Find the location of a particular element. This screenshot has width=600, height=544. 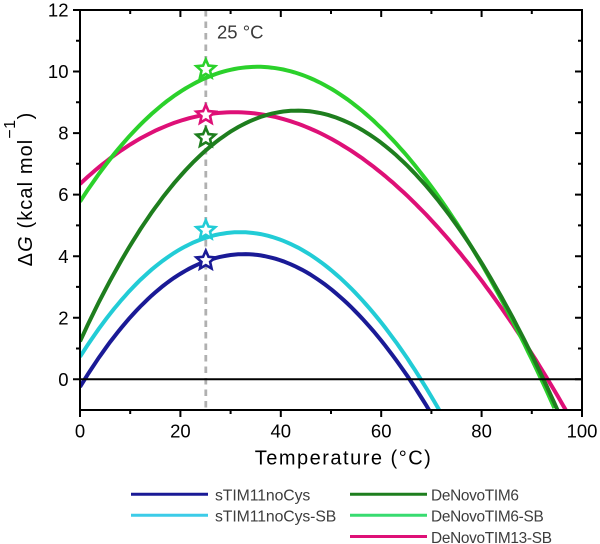

svg-text: Temperature (°C) is located at coordinates (344, 459).